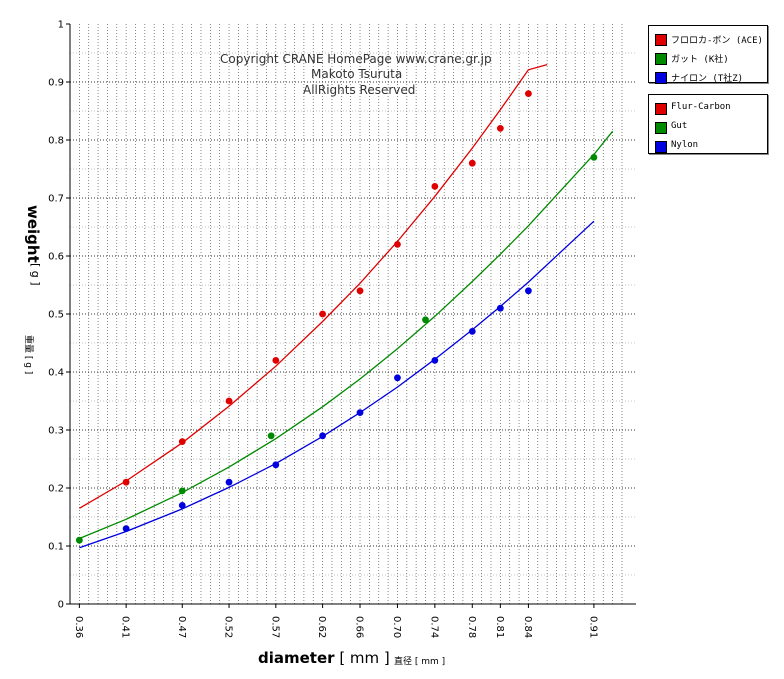  I want to click on x-axis-title: diameter [ mm ], so click(324, 658).